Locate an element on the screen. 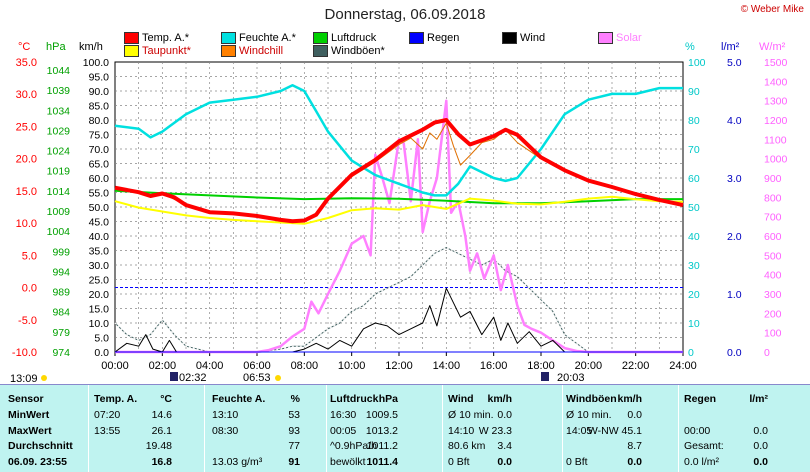  solar-tick-label: 1100 is located at coordinates (775, 140).